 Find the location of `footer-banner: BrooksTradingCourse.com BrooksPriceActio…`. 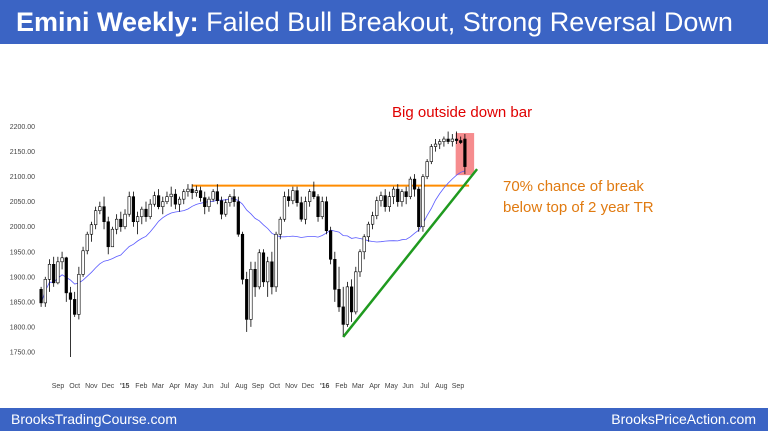

footer-banner: BrooksTradingCourse.com BrooksPriceActio… is located at coordinates (384, 419).